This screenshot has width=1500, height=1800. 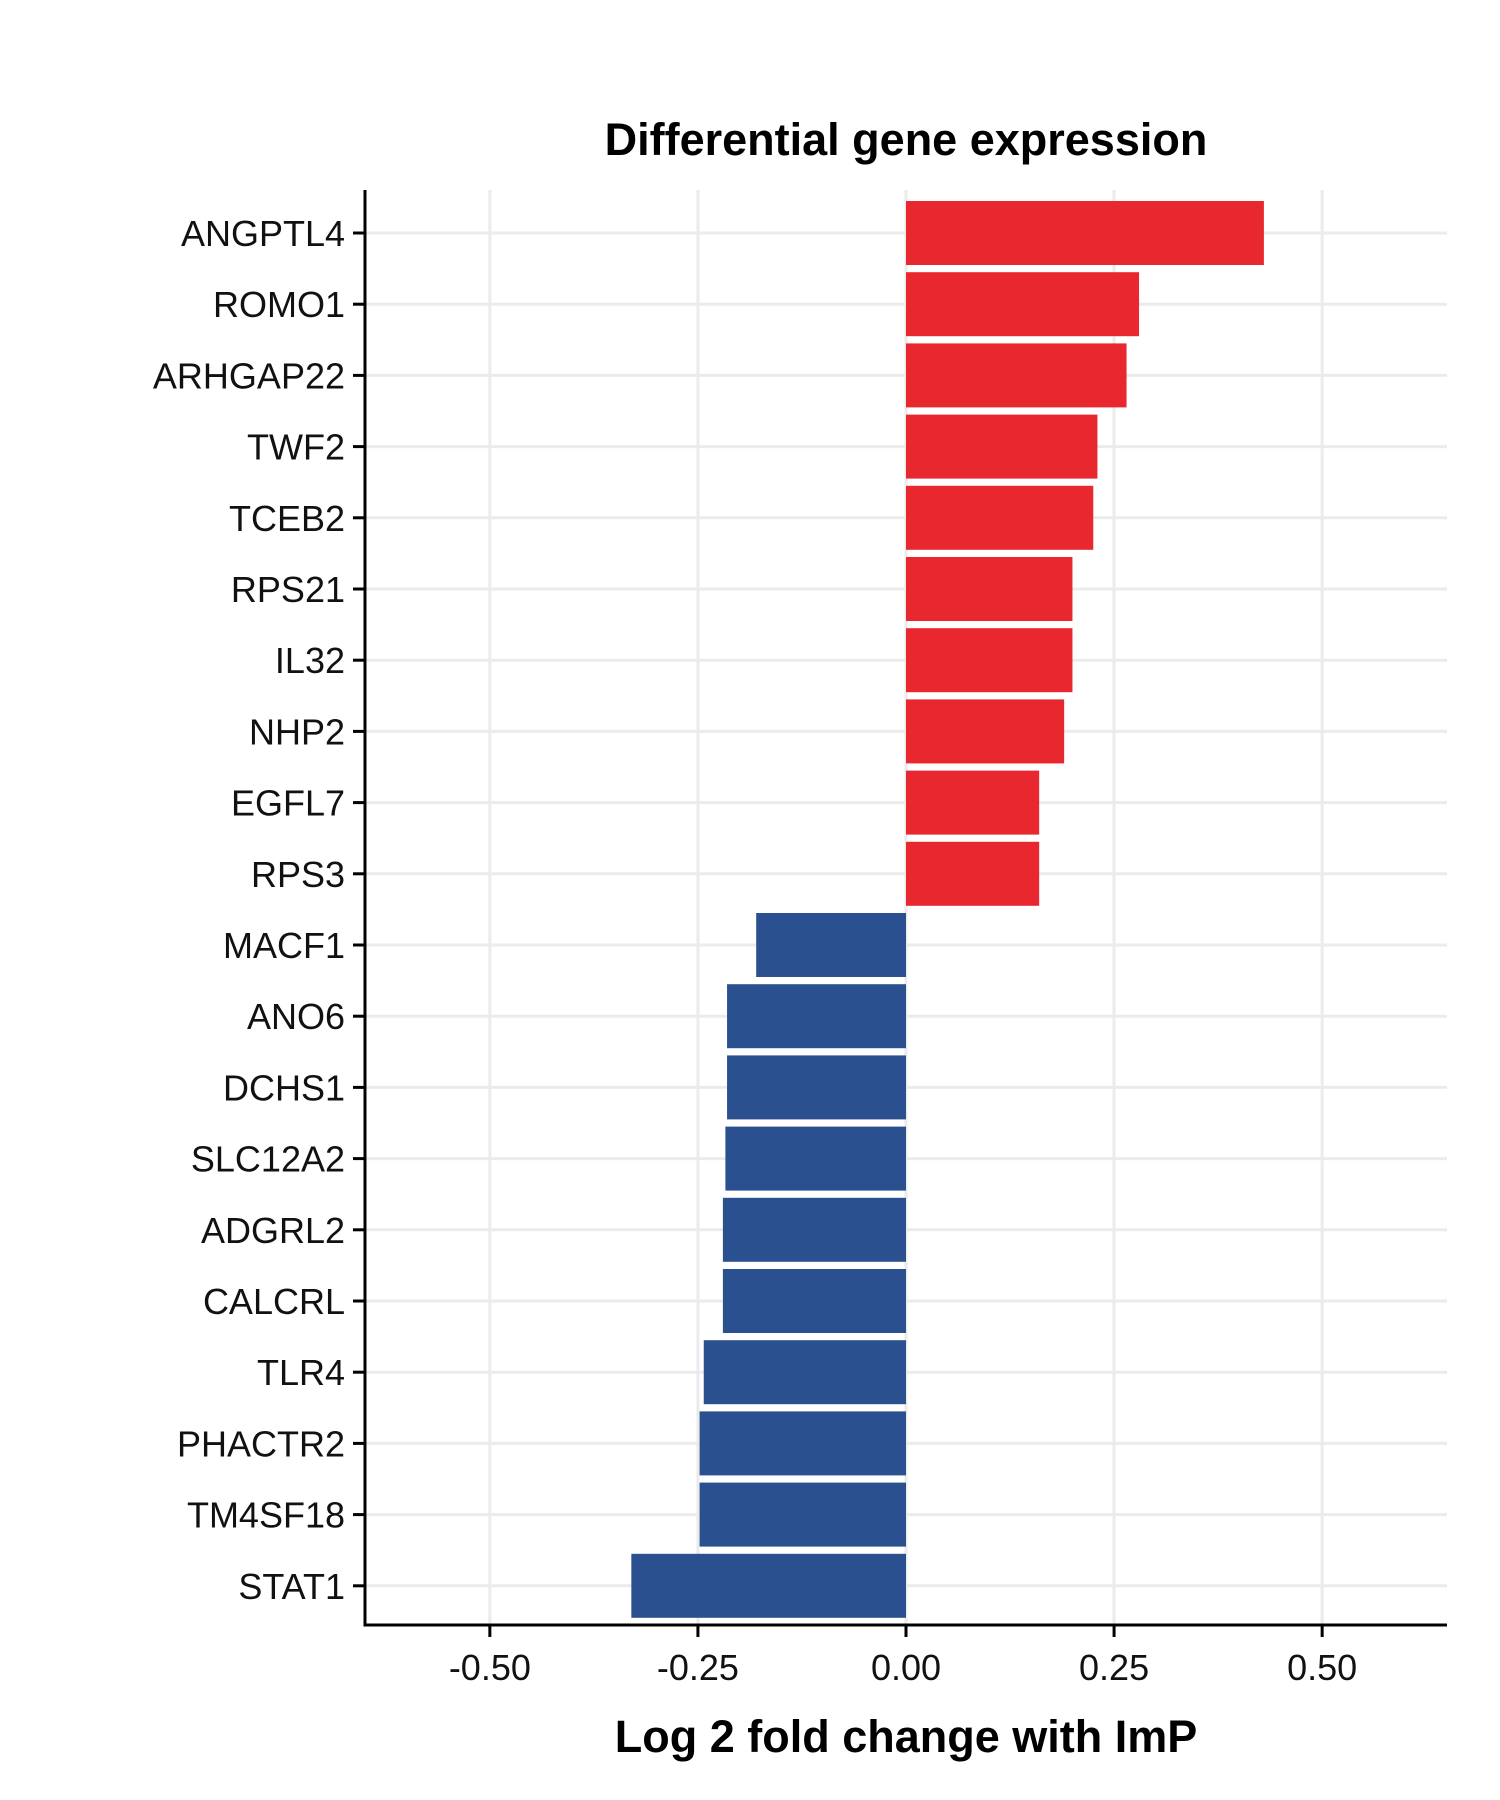 What do you see at coordinates (906, 1667) in the screenshot?
I see `x-tick-label: 0.00` at bounding box center [906, 1667].